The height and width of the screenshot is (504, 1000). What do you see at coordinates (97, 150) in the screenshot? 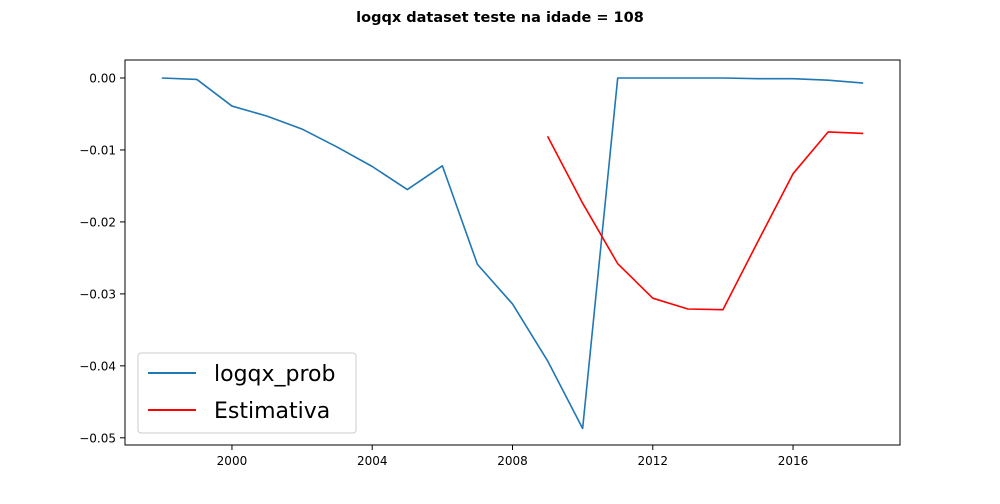
I see `y-tick-label: −0.01` at bounding box center [97, 150].